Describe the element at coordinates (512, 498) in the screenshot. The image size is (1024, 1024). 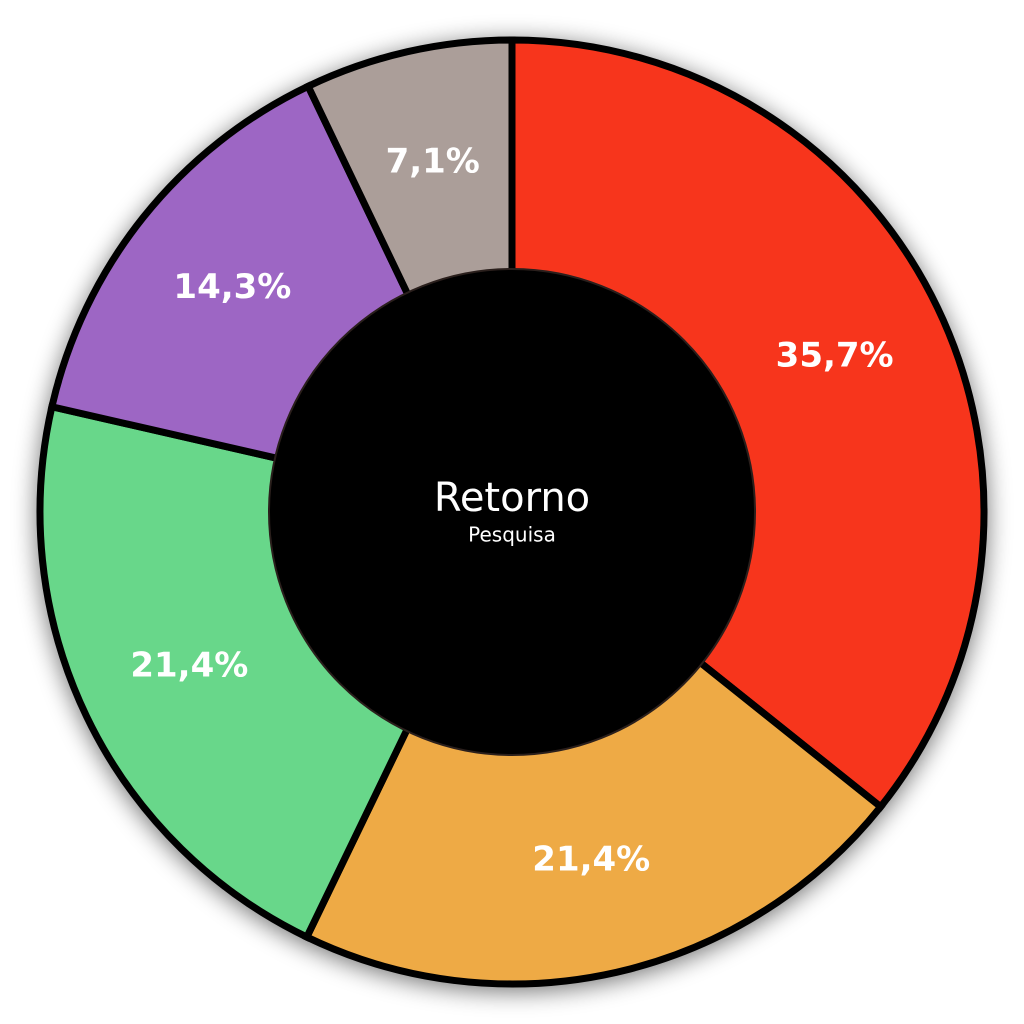
I see `center-title: Retorno` at that location.